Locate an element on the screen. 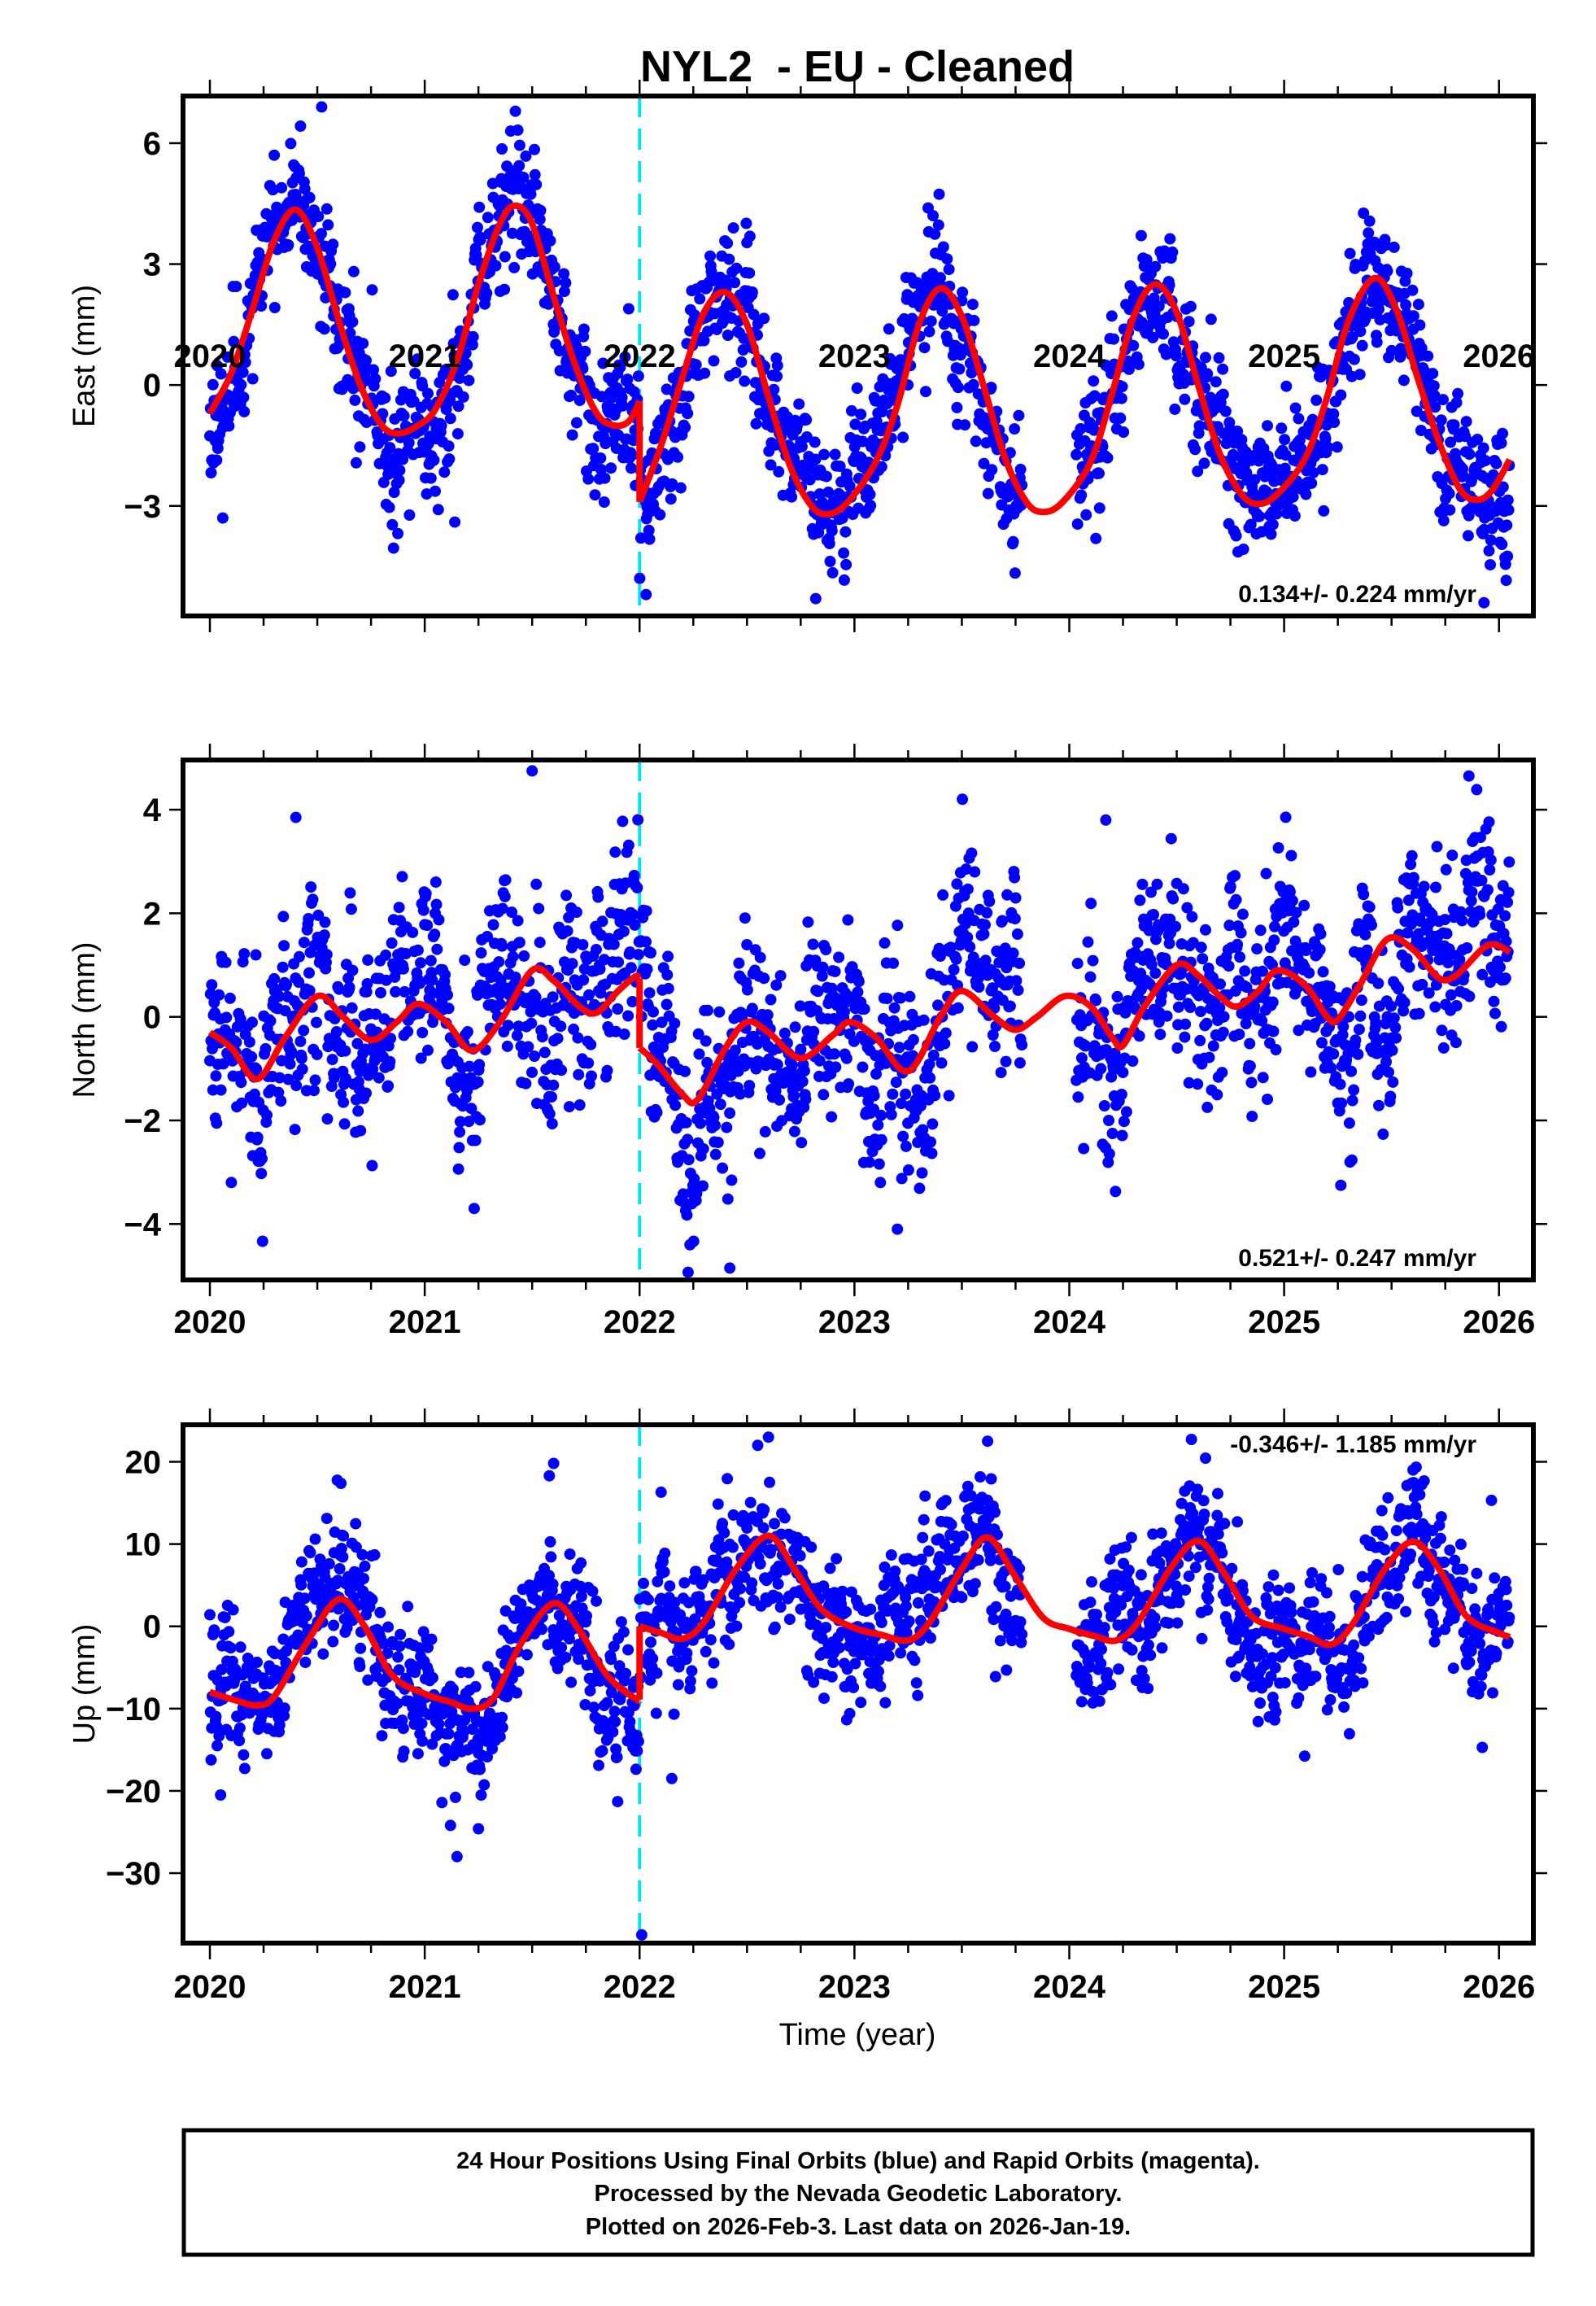  x-tick-label: 2022 is located at coordinates (640, 356).